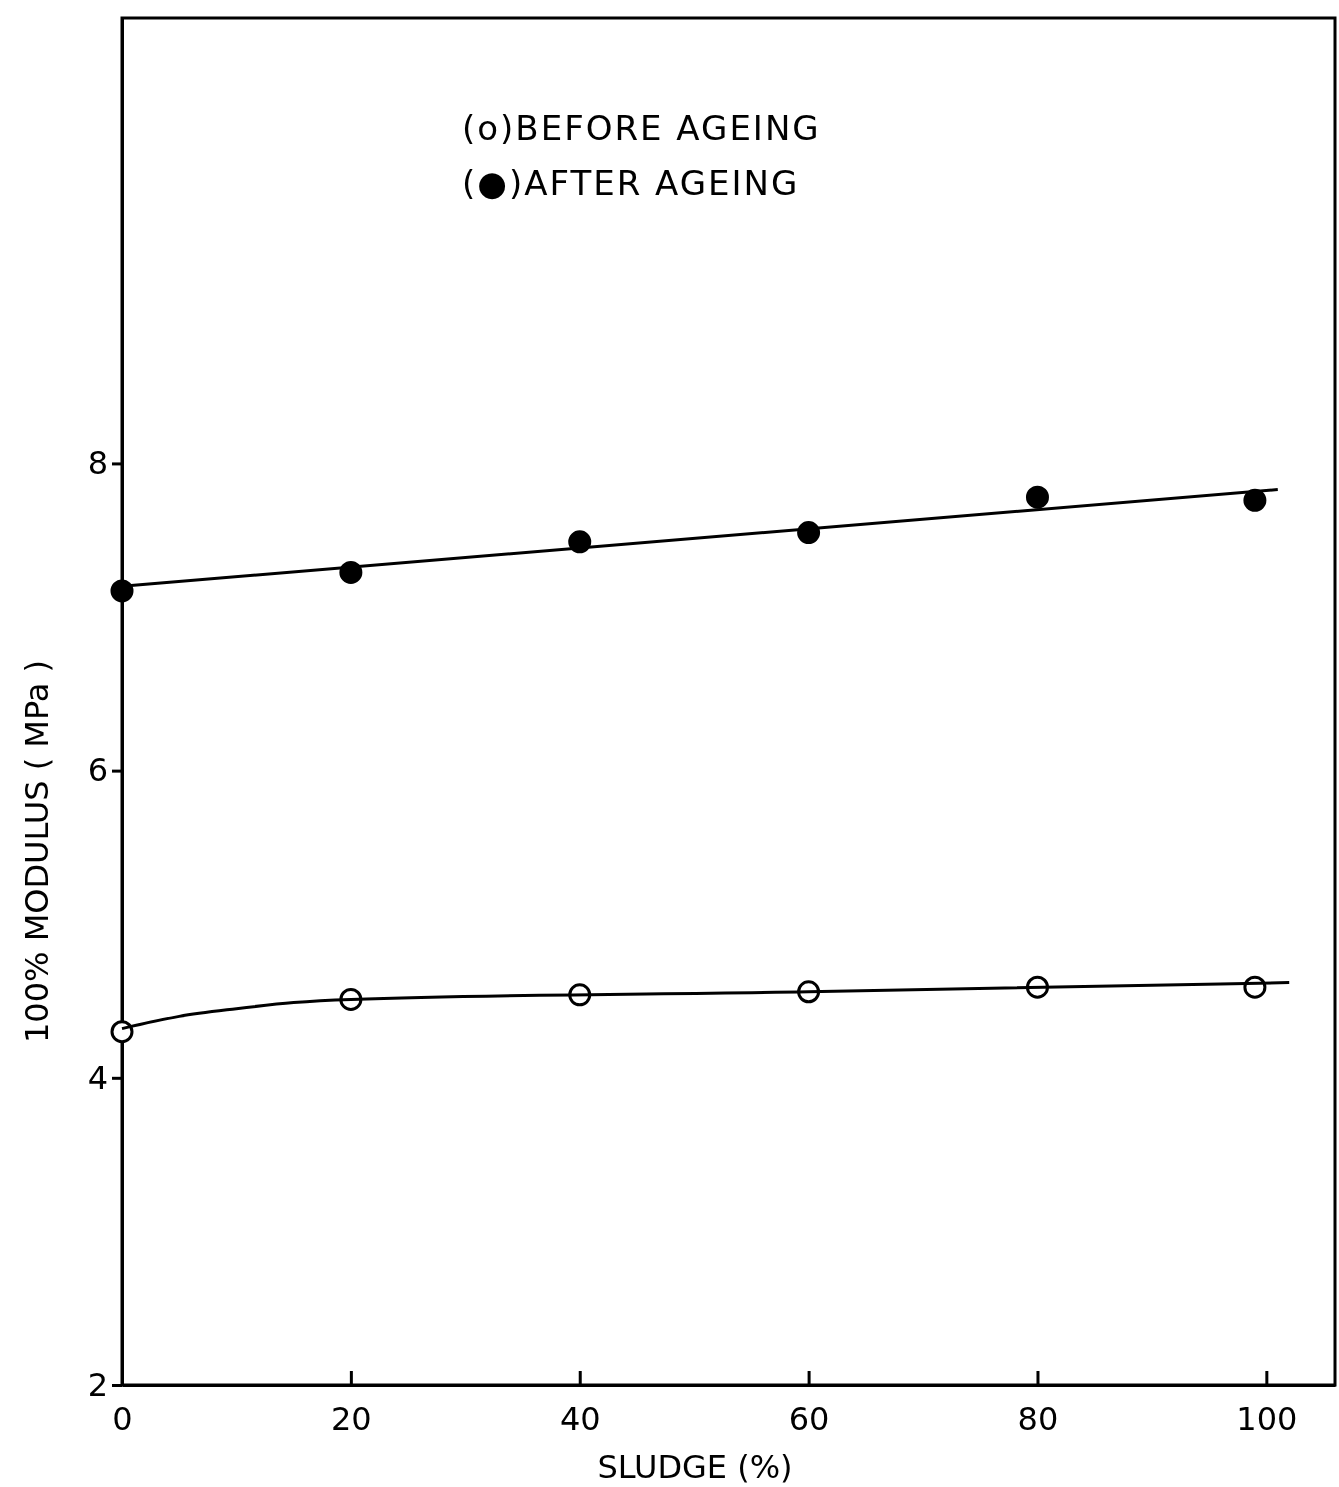 This screenshot has height=1487, width=1339. I want to click on x-axis-title: SLUDGE (%), so click(695, 1467).